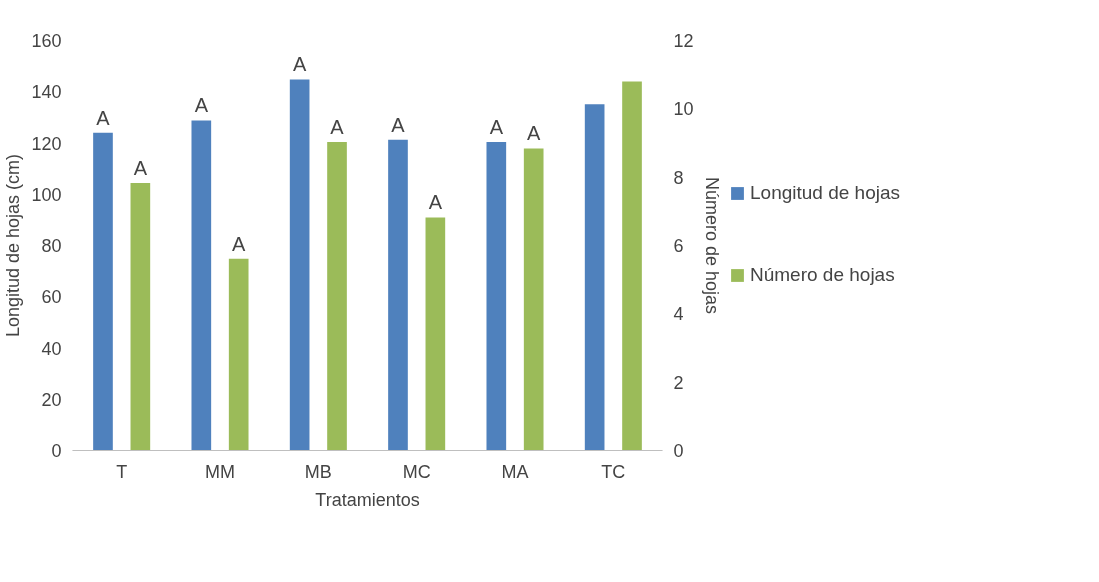 The height and width of the screenshot is (582, 1099). What do you see at coordinates (711, 245) in the screenshot?
I see `y2-axis-title: Número de hojas` at bounding box center [711, 245].